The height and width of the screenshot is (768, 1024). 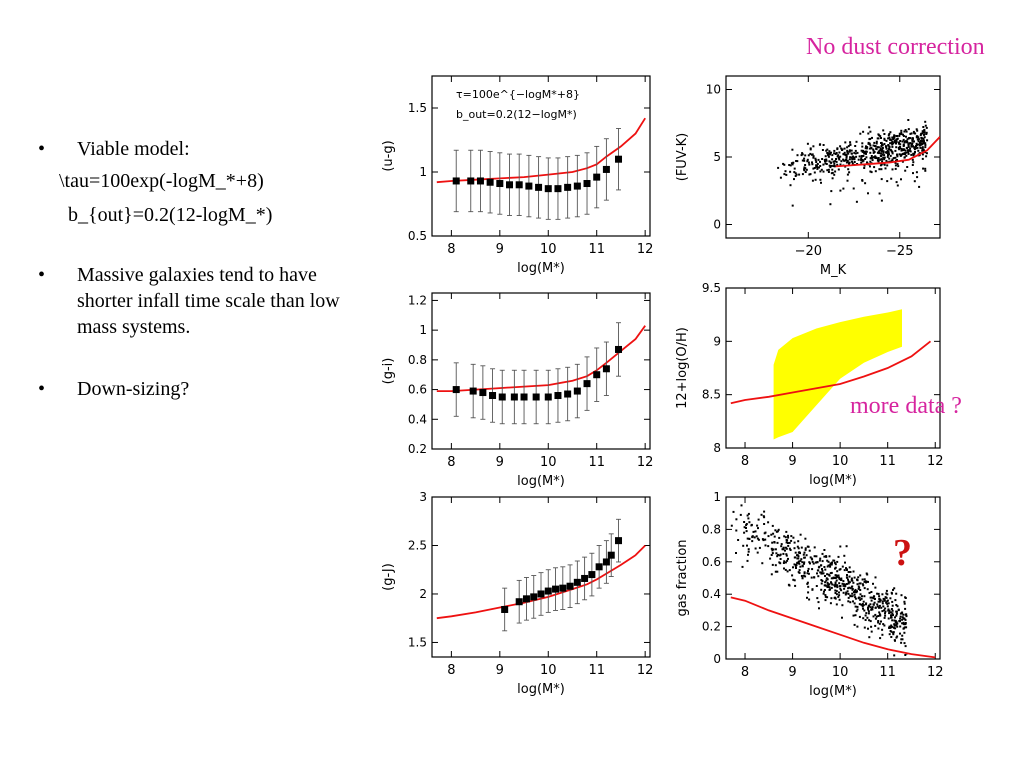 What do you see at coordinates (133, 389) in the screenshot?
I see `bullet-text: Down-sizing?` at bounding box center [133, 389].